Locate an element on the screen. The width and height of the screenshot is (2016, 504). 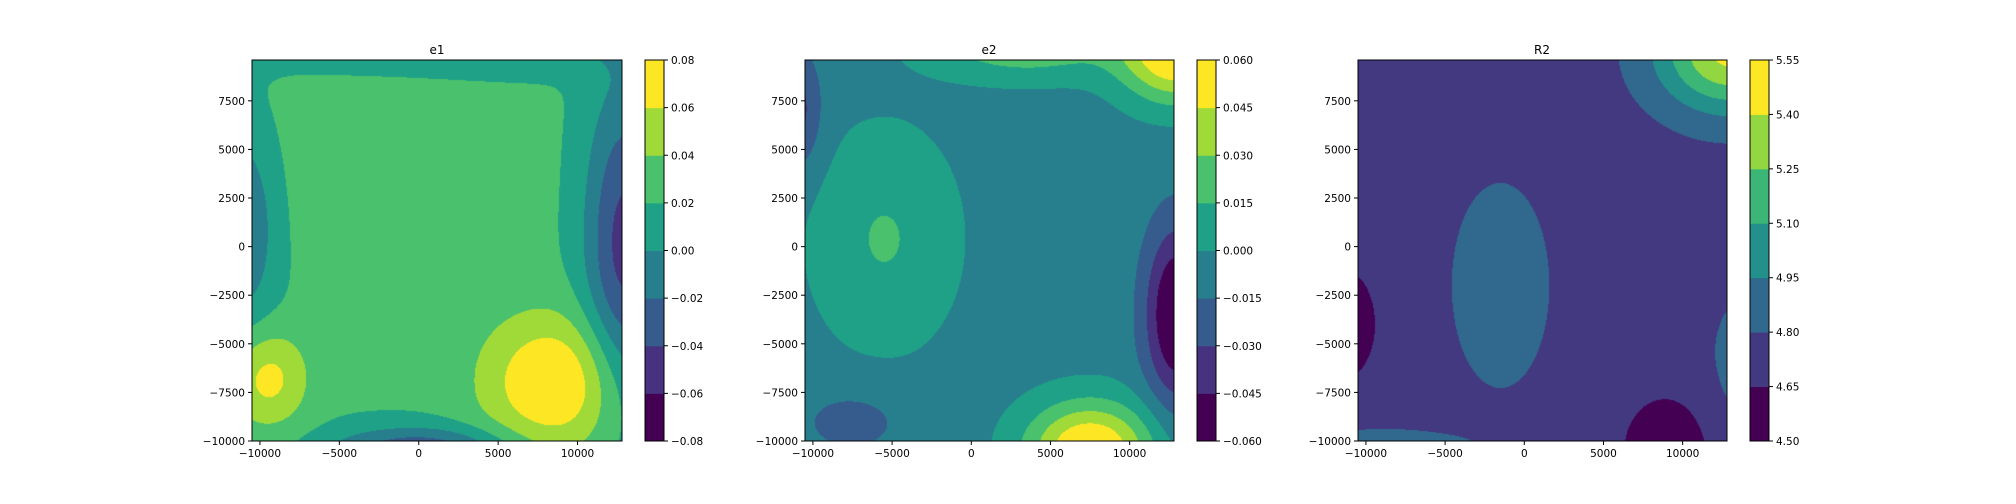
colorbar-tick-label: 5.55 is located at coordinates (1787, 61).